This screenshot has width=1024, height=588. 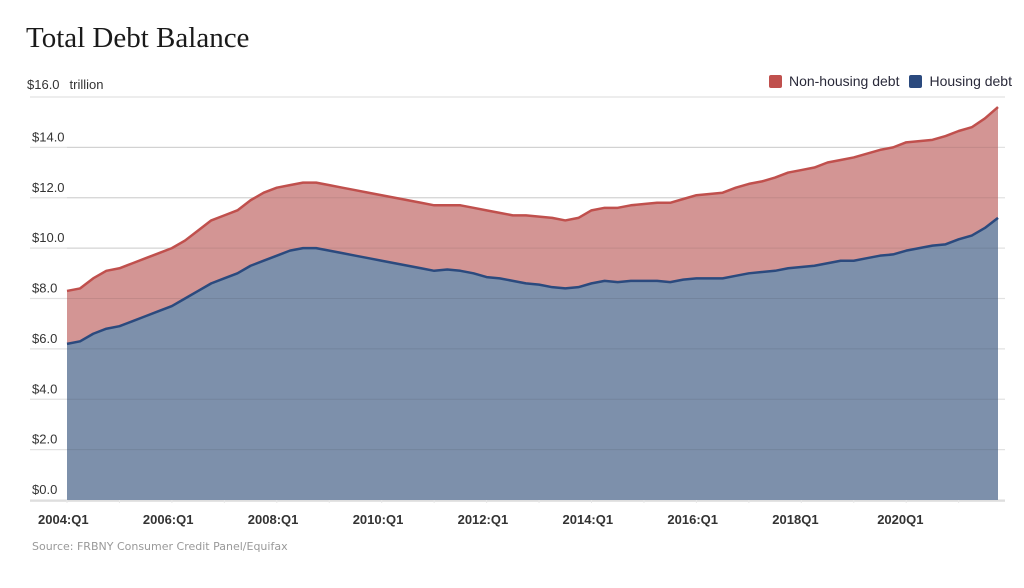 What do you see at coordinates (48, 237) in the screenshot?
I see `y-tick-label: $10.0` at bounding box center [48, 237].